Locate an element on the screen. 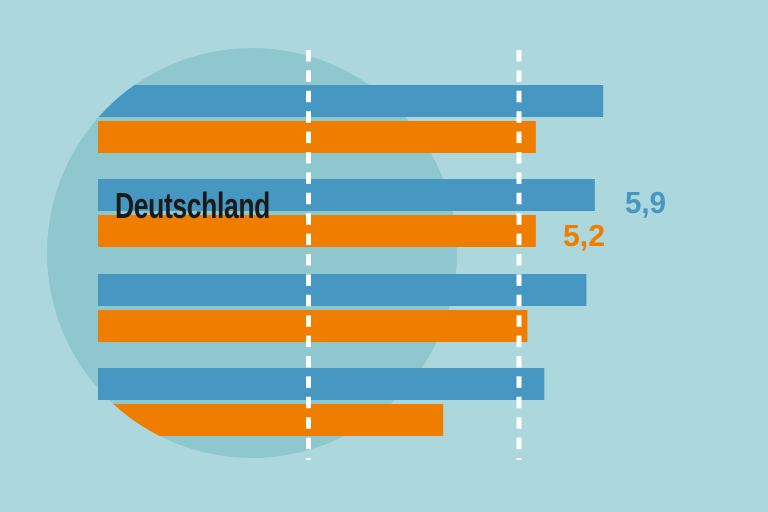 The width and height of the screenshot is (768, 512). value-label-orange: 5,2 is located at coordinates (584, 235).